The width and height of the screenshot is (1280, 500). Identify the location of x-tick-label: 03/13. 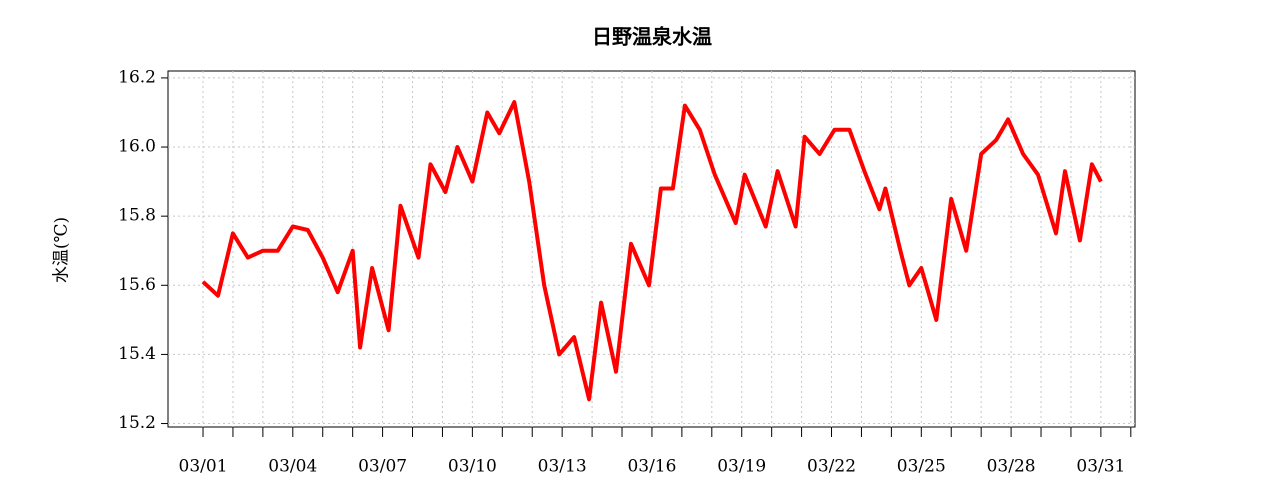
(562, 467).